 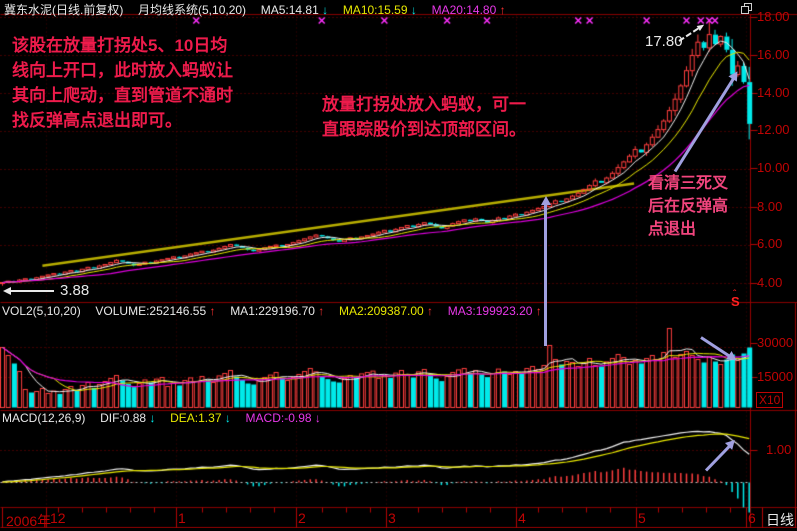 I want to click on ma-system-label: 月均线系统(5,10,20), so click(x=192, y=10).